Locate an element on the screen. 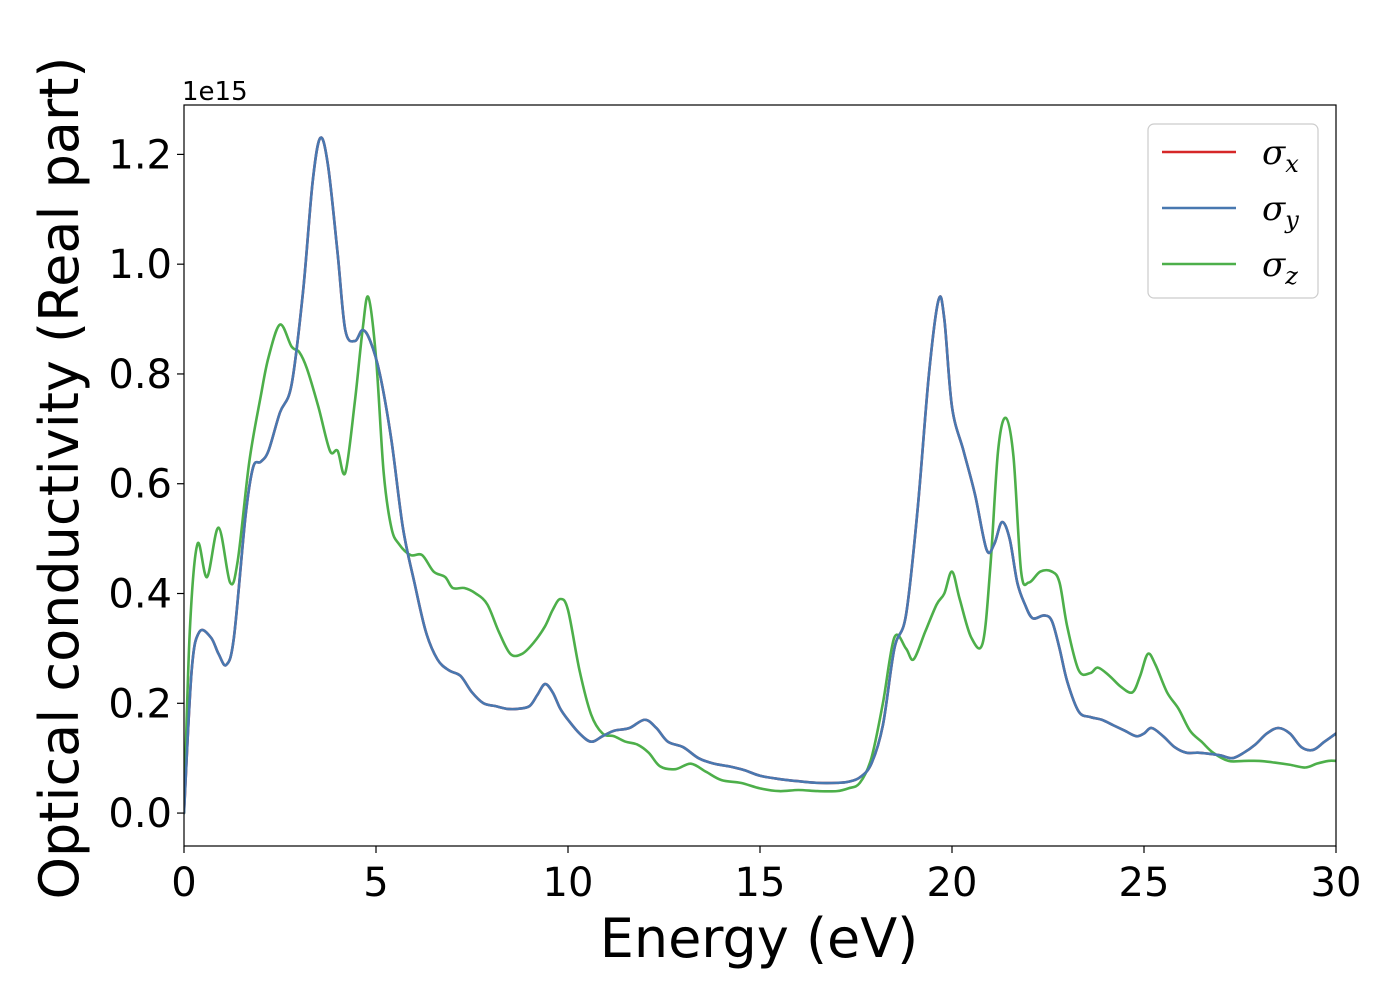 The image size is (1400, 1000). legend-subscript: z is located at coordinates (1291, 276).